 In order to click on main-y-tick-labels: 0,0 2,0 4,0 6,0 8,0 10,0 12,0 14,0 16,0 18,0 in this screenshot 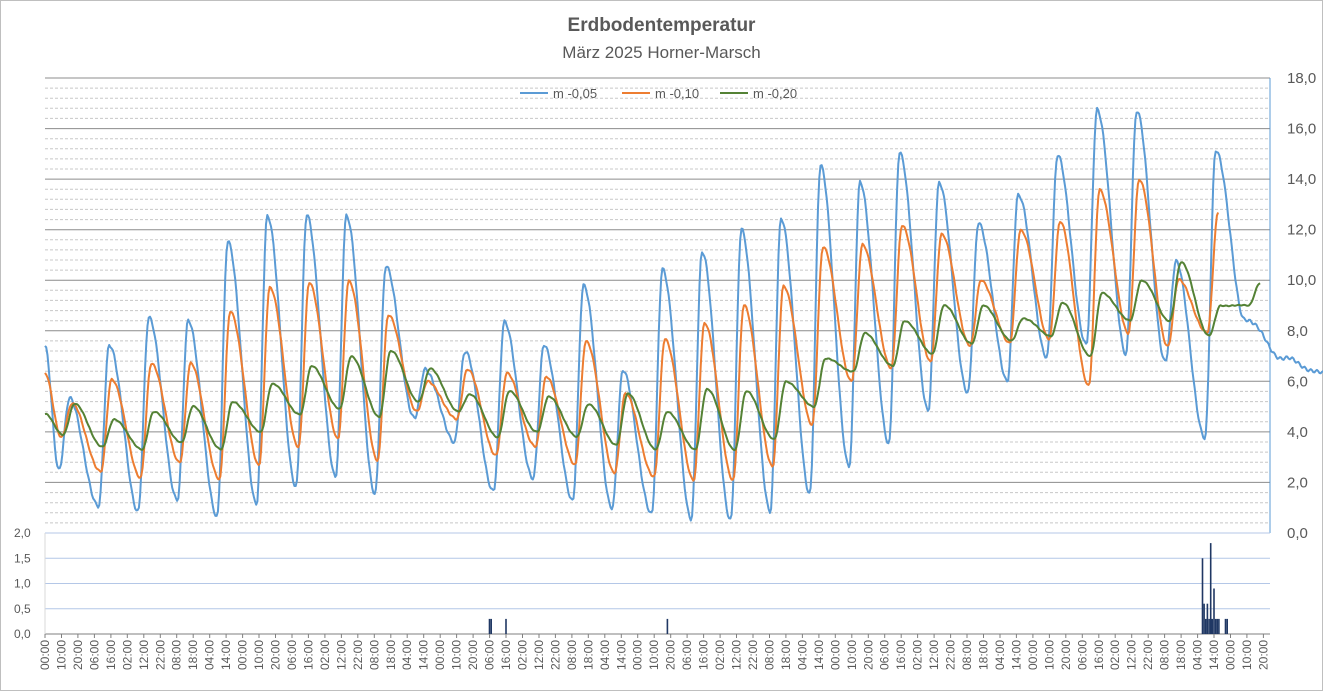, I will do `click(1301, 306)`.